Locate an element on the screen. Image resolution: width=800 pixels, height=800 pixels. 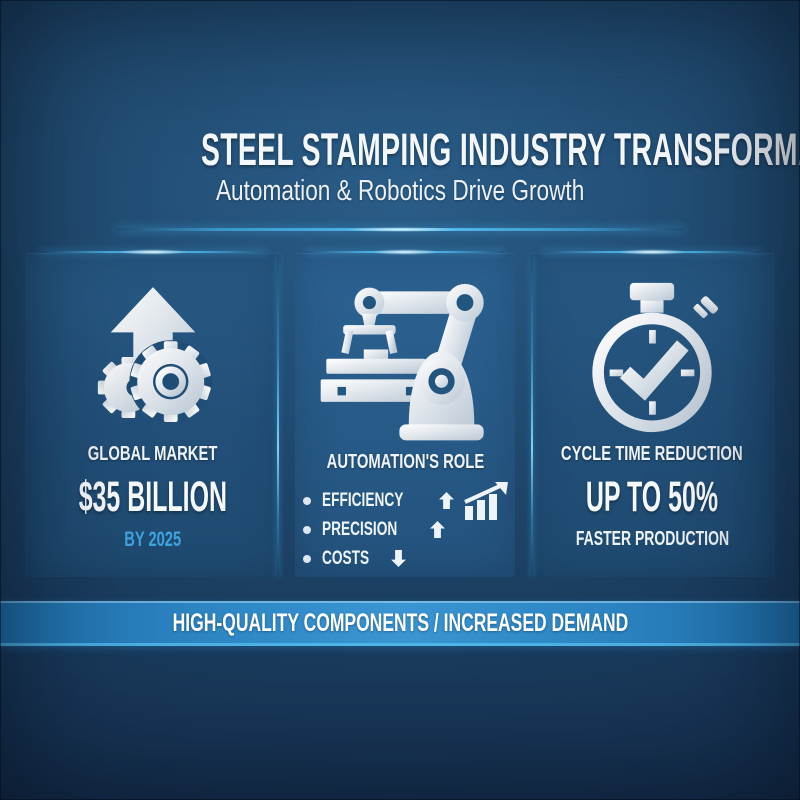
list-item: COSTS is located at coordinates (405, 558).